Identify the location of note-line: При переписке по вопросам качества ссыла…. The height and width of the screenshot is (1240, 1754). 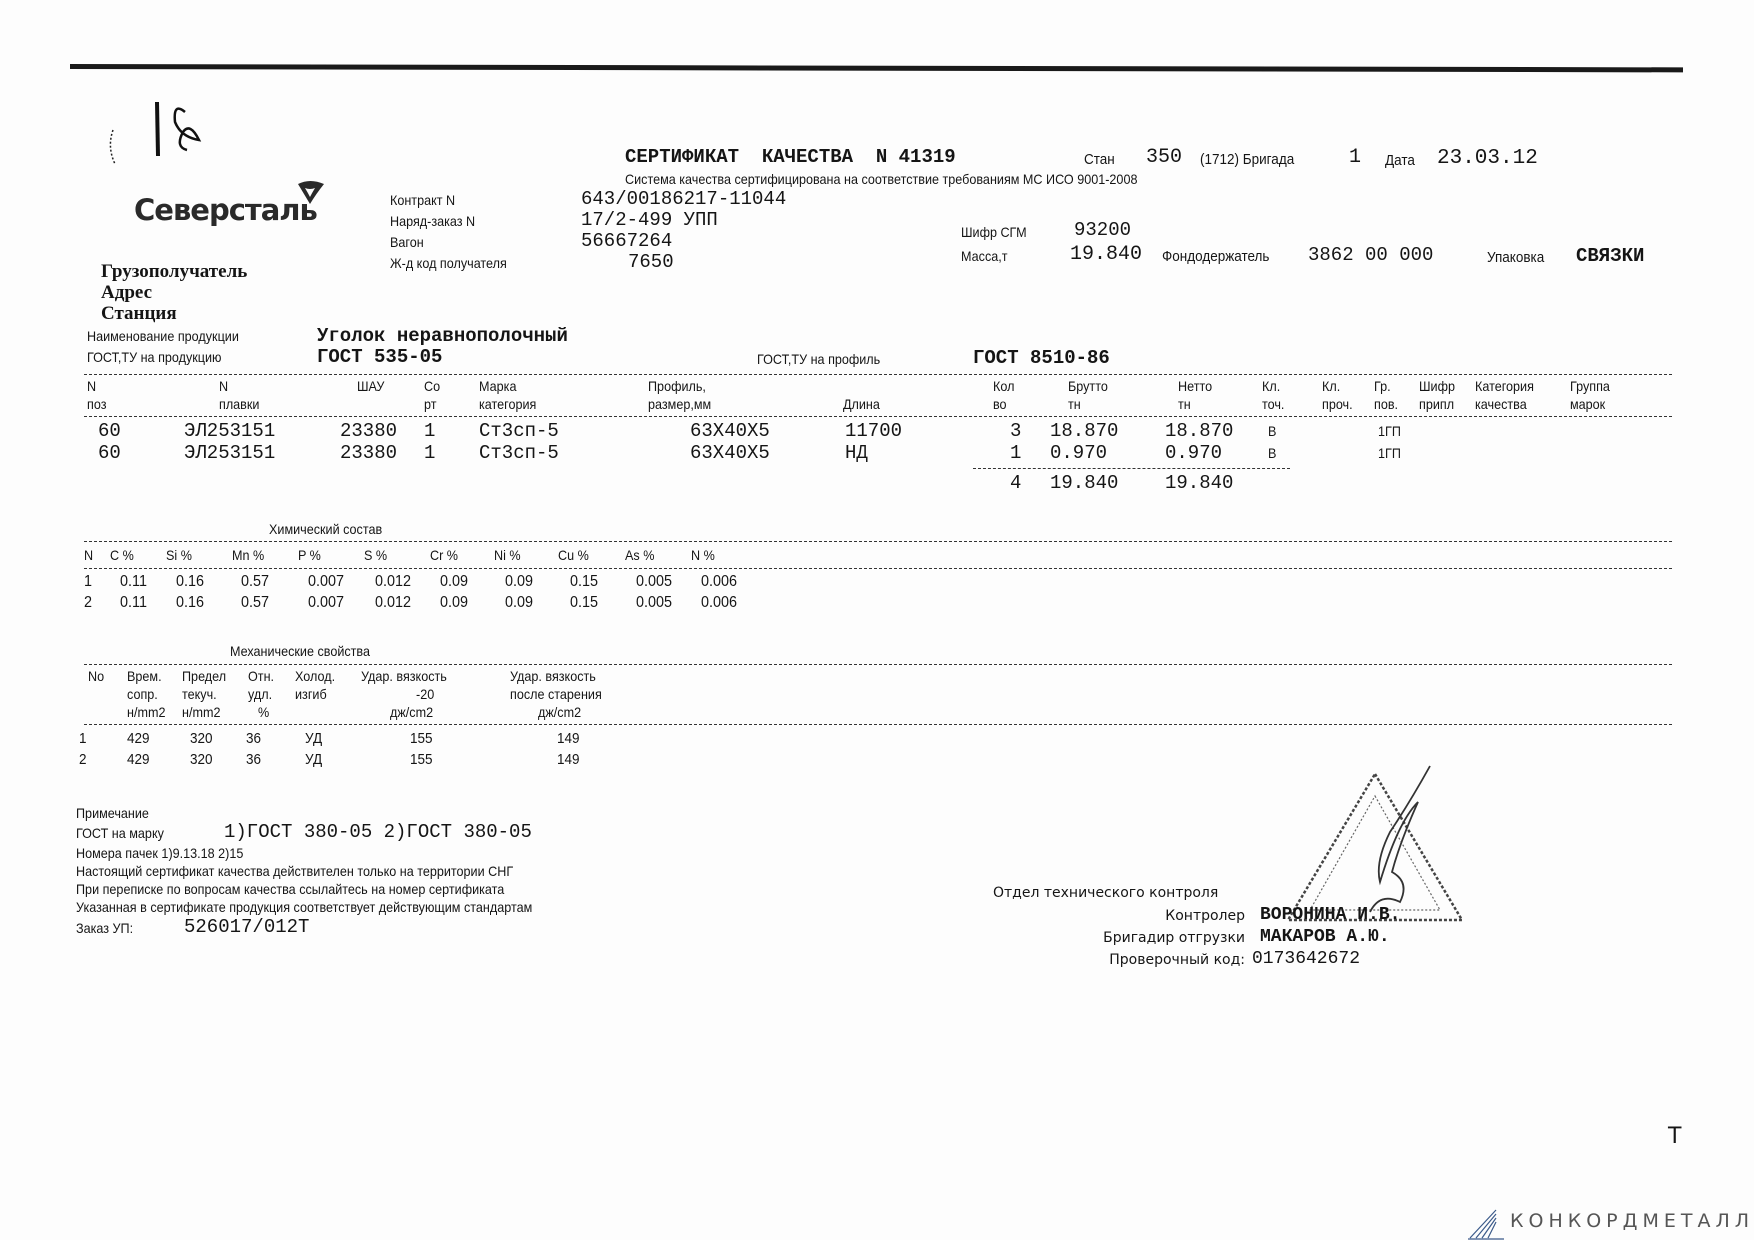
(290, 889).